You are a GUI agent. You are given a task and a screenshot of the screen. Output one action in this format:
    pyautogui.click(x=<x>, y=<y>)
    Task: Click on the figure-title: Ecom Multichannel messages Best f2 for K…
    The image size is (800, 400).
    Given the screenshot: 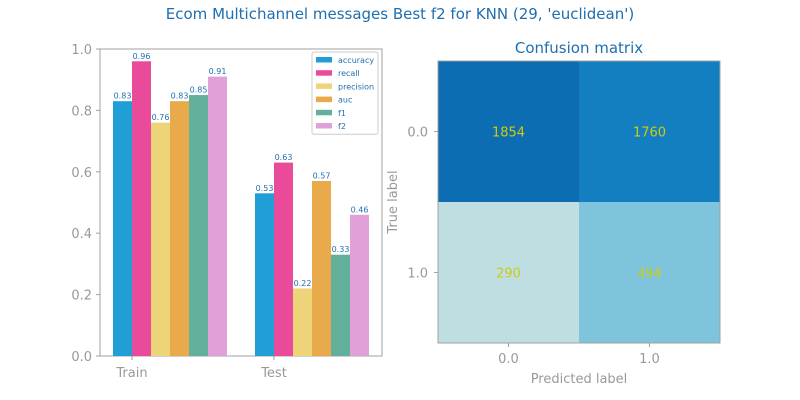 What is the action you would take?
    pyautogui.click(x=400, y=14)
    